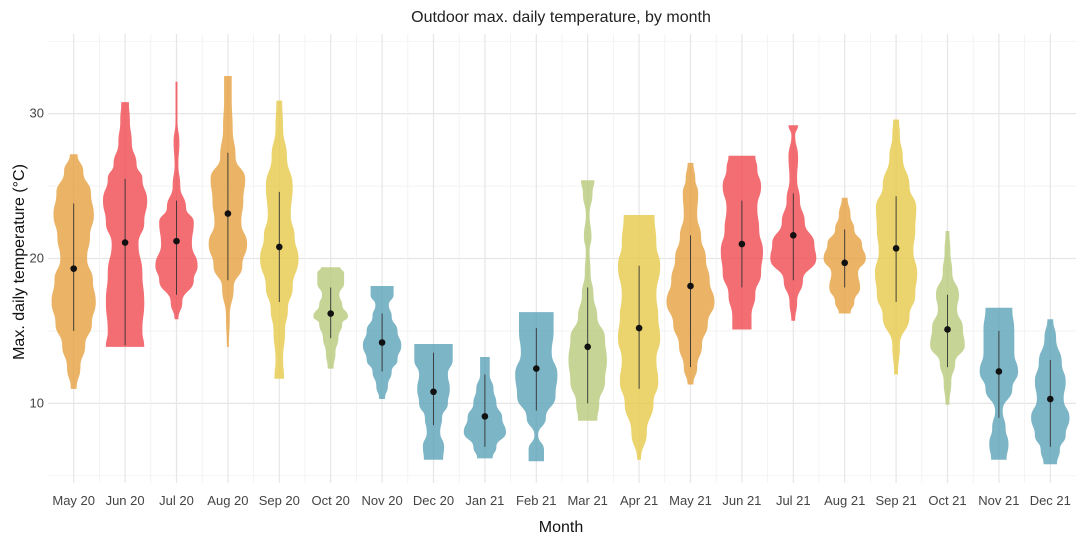 The image size is (1080, 540). What do you see at coordinates (125, 500) in the screenshot?
I see `x-tick-label: Jun 20` at bounding box center [125, 500].